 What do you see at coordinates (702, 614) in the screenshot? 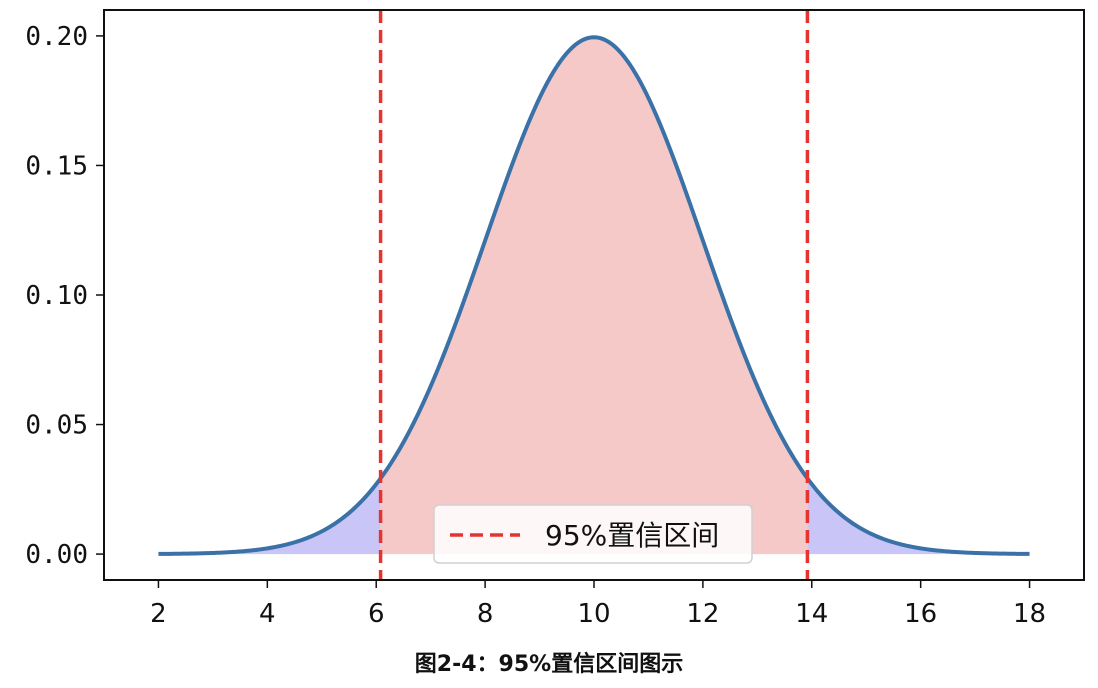
I see `x-tick-label: 12` at bounding box center [702, 614].